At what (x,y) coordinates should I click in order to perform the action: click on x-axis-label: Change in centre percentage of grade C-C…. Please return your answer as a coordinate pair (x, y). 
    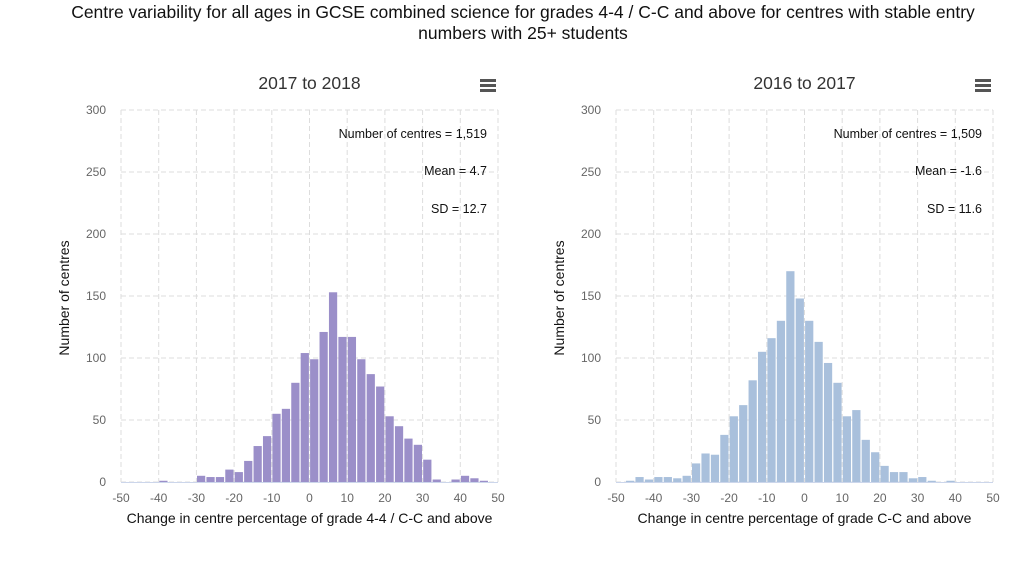
    Looking at the image, I should click on (805, 518).